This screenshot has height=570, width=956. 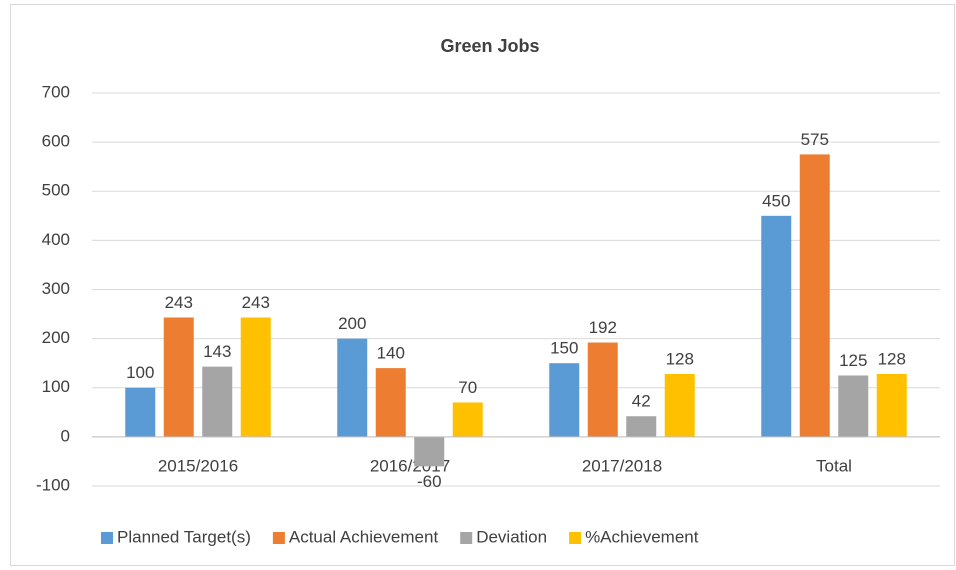 I want to click on y-tick-label: 600, so click(x=56, y=141).